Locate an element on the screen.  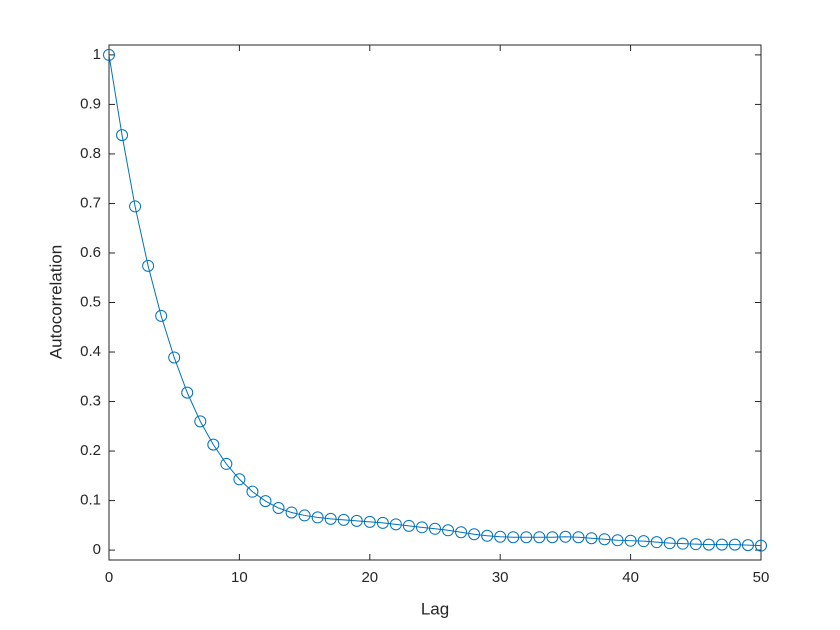
y-tick-label: 0.3 is located at coordinates (90, 401).